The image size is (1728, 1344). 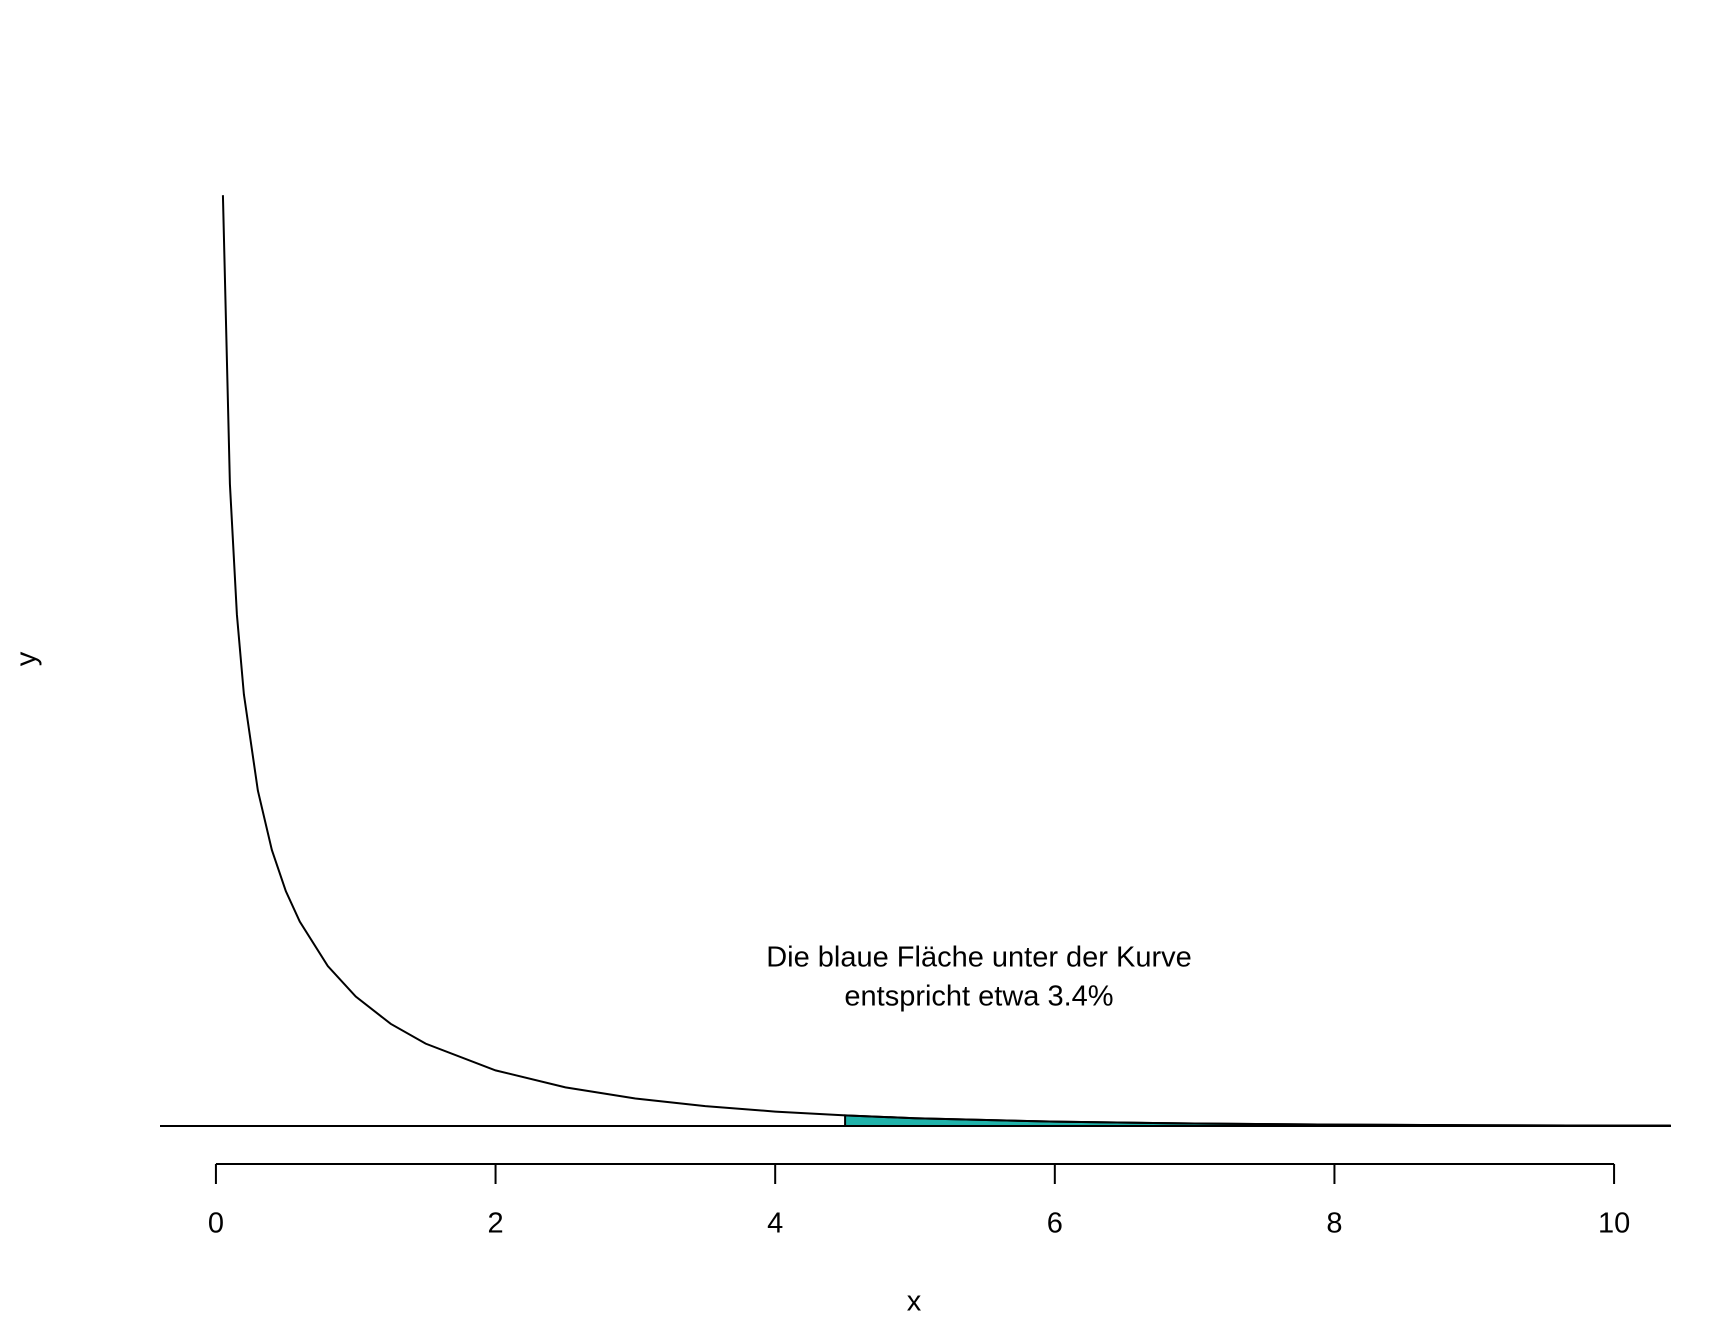 I want to click on x-axis-label: x, so click(x=914, y=1302).